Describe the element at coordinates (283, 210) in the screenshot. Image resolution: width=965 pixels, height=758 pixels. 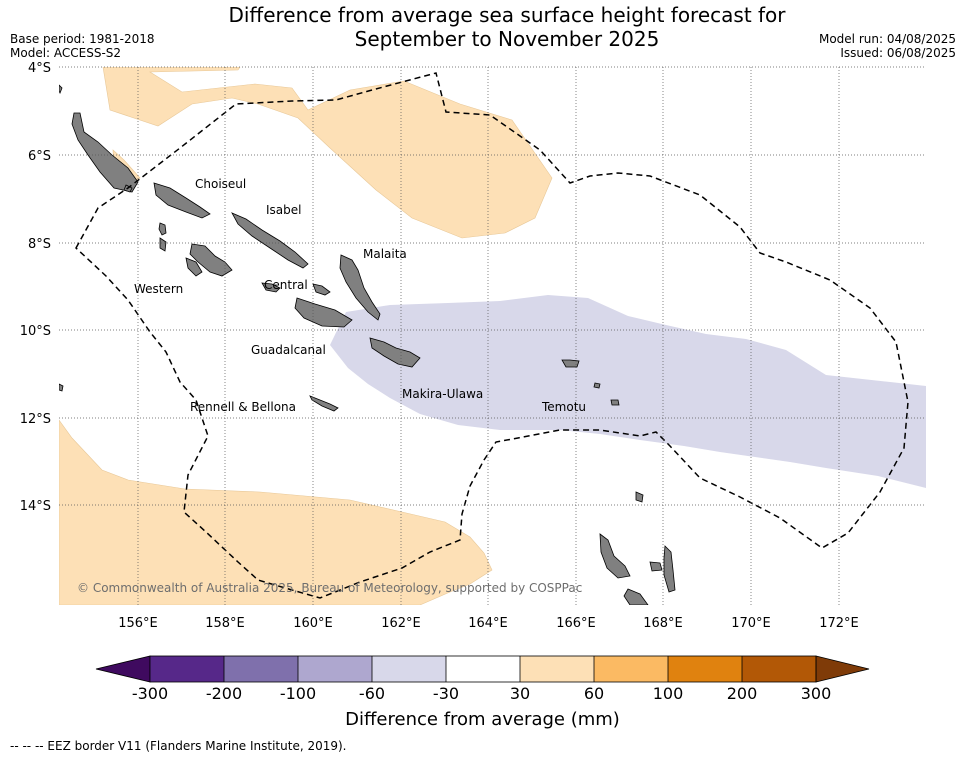
I see `region-label-isabel: Isabel` at that location.